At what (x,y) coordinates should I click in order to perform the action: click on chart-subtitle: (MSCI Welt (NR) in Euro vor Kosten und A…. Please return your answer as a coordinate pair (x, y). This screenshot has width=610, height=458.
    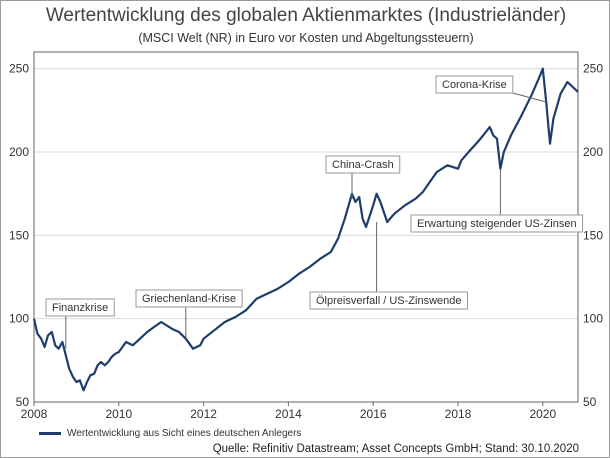
    Looking at the image, I should click on (306, 38).